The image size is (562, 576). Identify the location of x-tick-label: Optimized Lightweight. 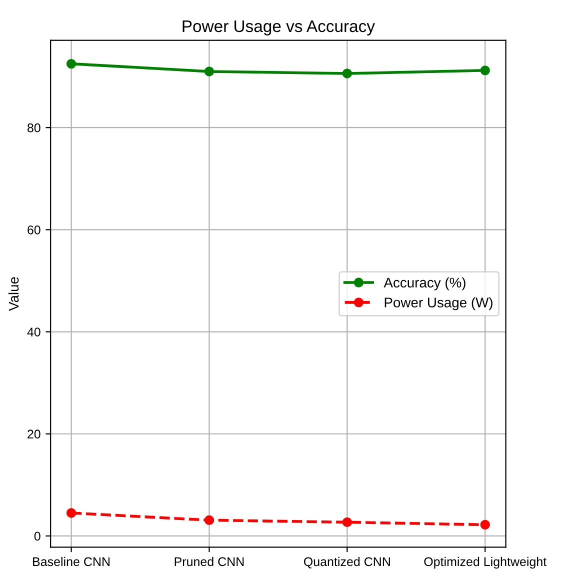
(485, 562).